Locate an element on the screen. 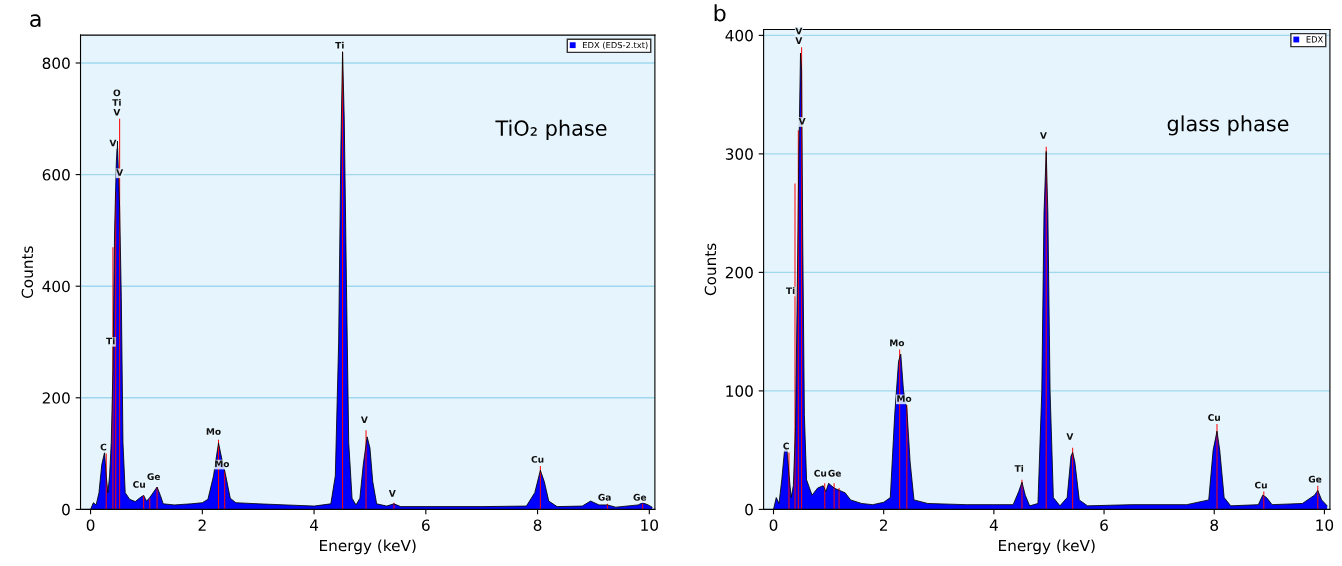 This screenshot has height=566, width=1342. y-tick-label: 600 is located at coordinates (56, 175).